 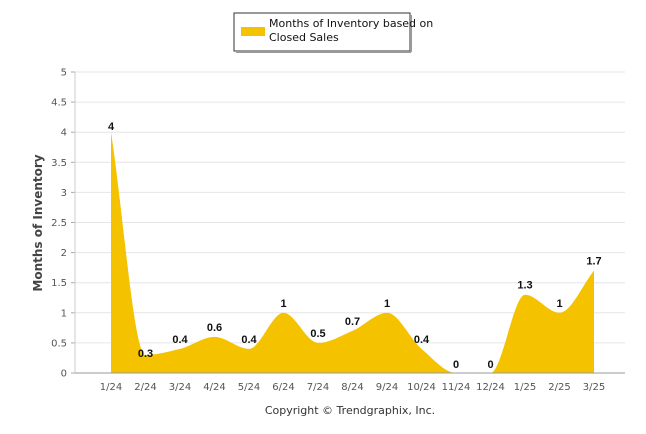 What do you see at coordinates (64, 73) in the screenshot?
I see `y-tick-label: 5` at bounding box center [64, 73].